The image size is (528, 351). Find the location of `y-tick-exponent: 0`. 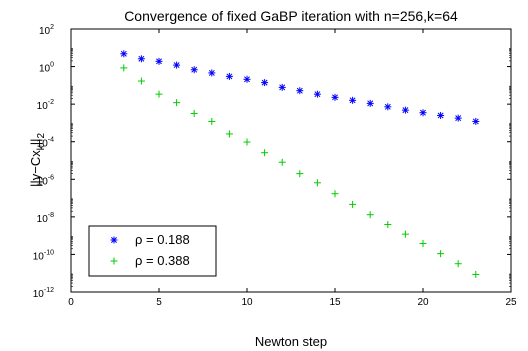

y-tick-exponent: 0 is located at coordinates (52, 65).